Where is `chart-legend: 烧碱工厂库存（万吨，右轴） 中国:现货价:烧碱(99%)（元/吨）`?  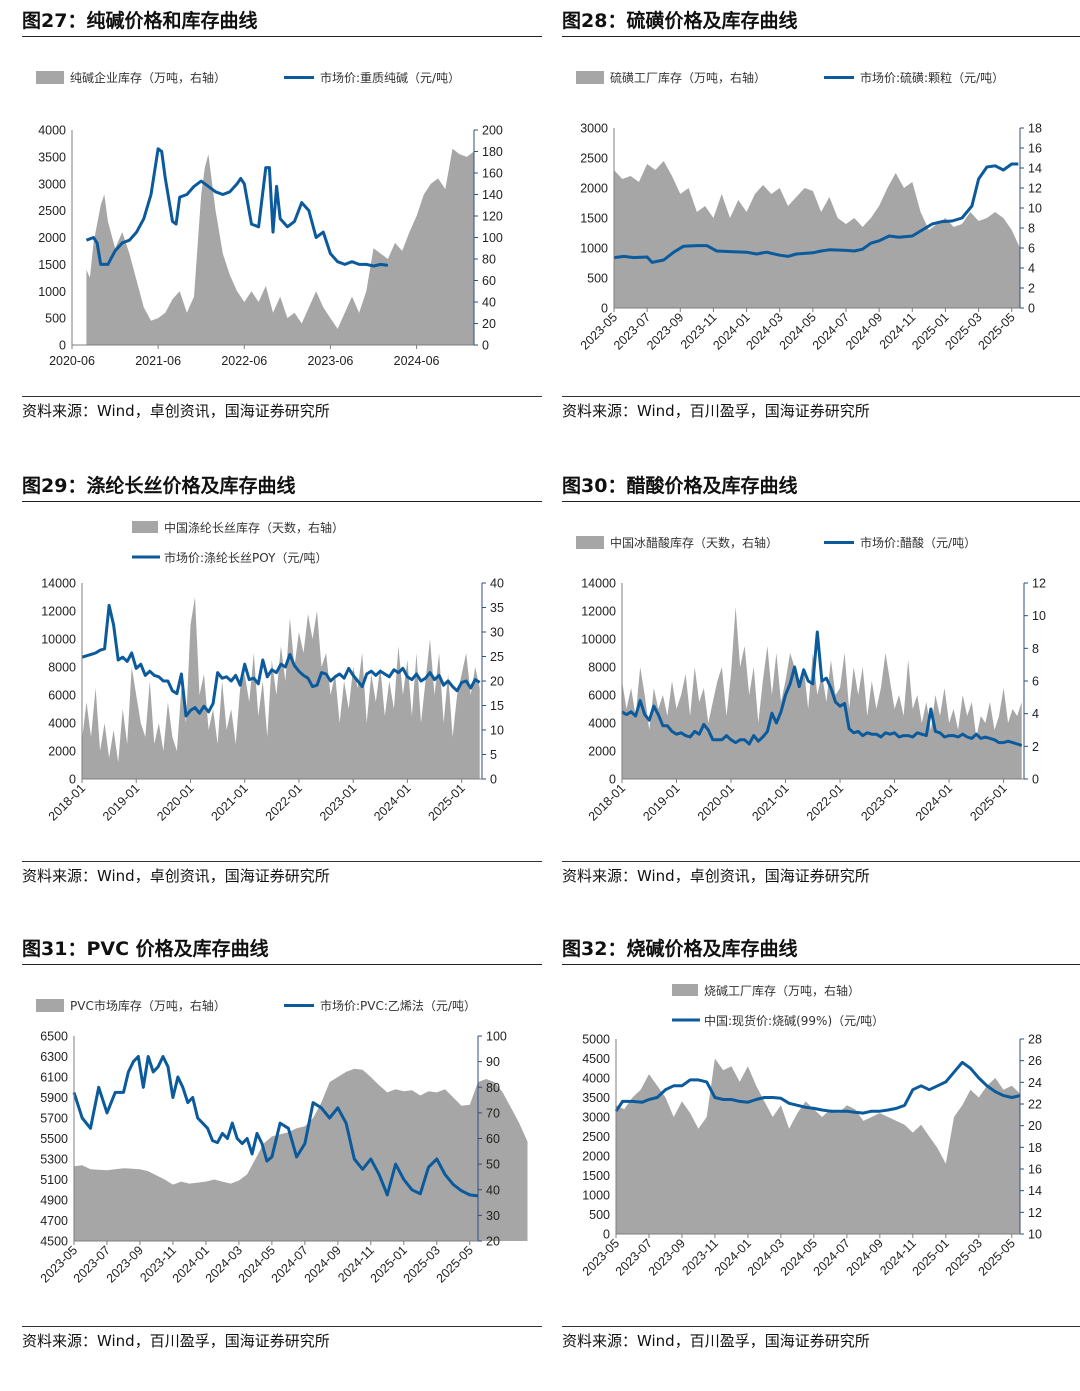 chart-legend: 烧碱工厂库存（万吨，右轴） 中国:现货价:烧碱(99%)（元/吨） is located at coordinates (778, 1005).